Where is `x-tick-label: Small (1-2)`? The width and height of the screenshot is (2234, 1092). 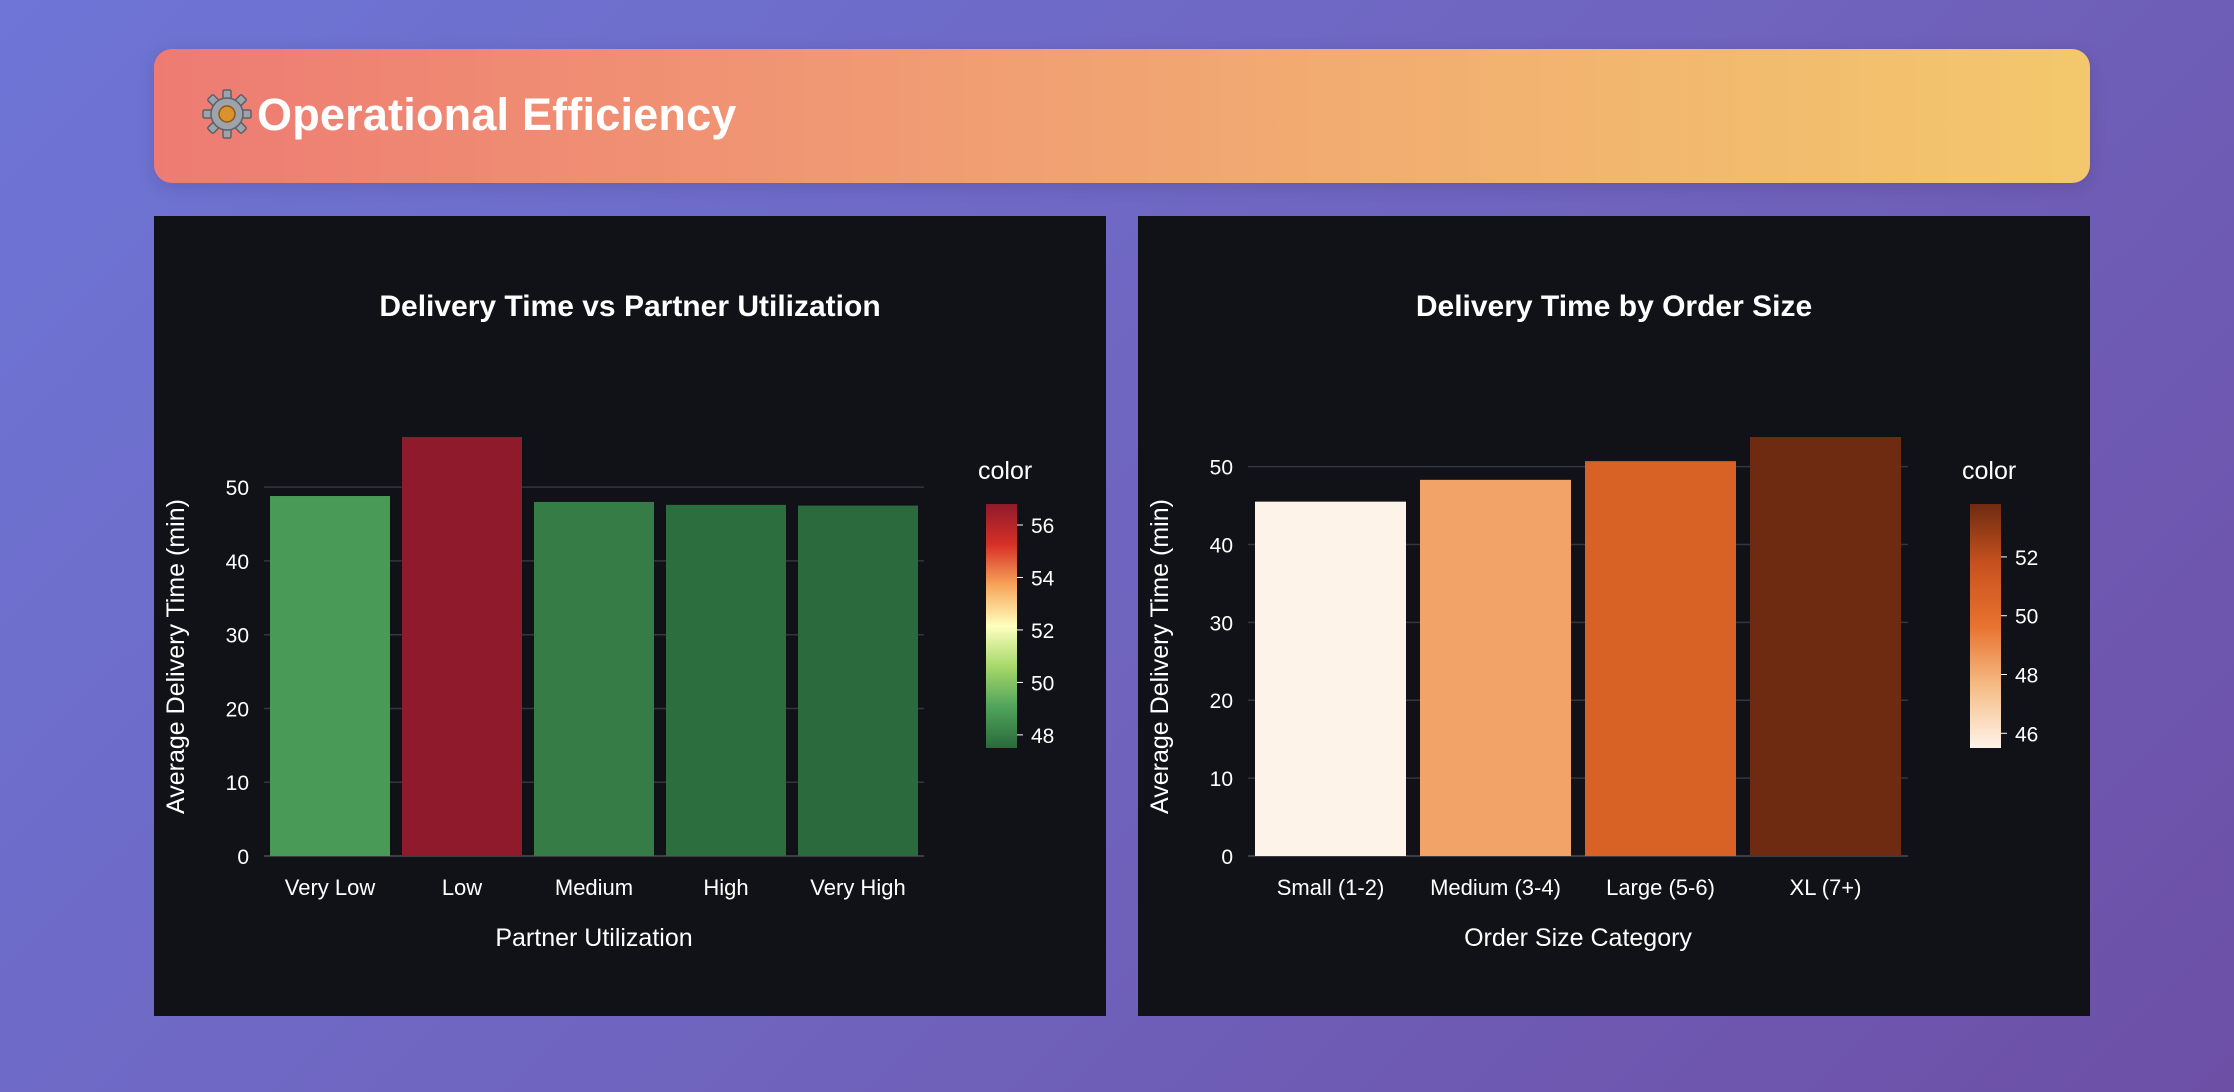
x-tick-label: Small (1-2) is located at coordinates (1331, 887).